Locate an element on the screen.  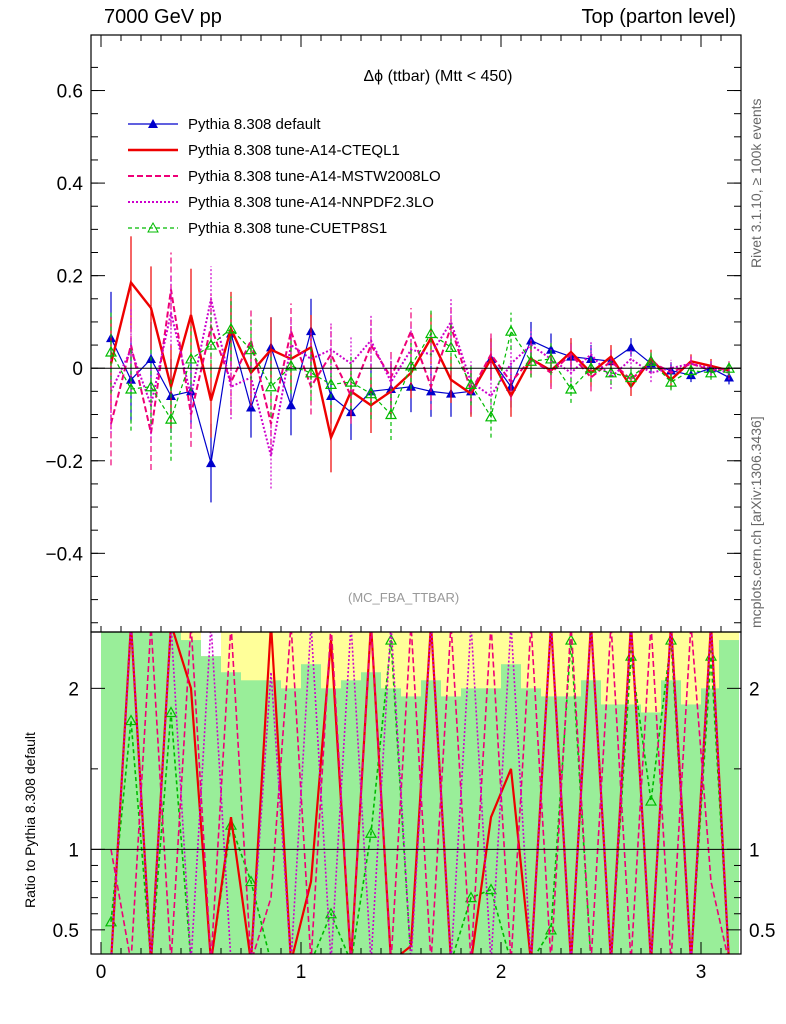
process-label: Top (parton level) is located at coordinates (658, 17).